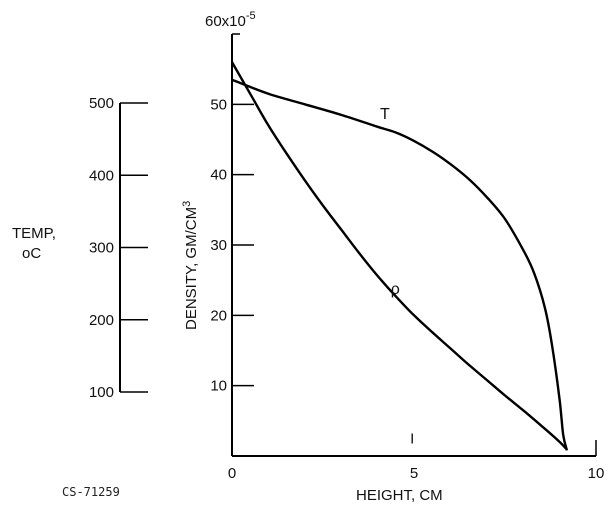  What do you see at coordinates (31, 253) in the screenshot?
I see `temperature-axis-title-line2: oC` at bounding box center [31, 253].